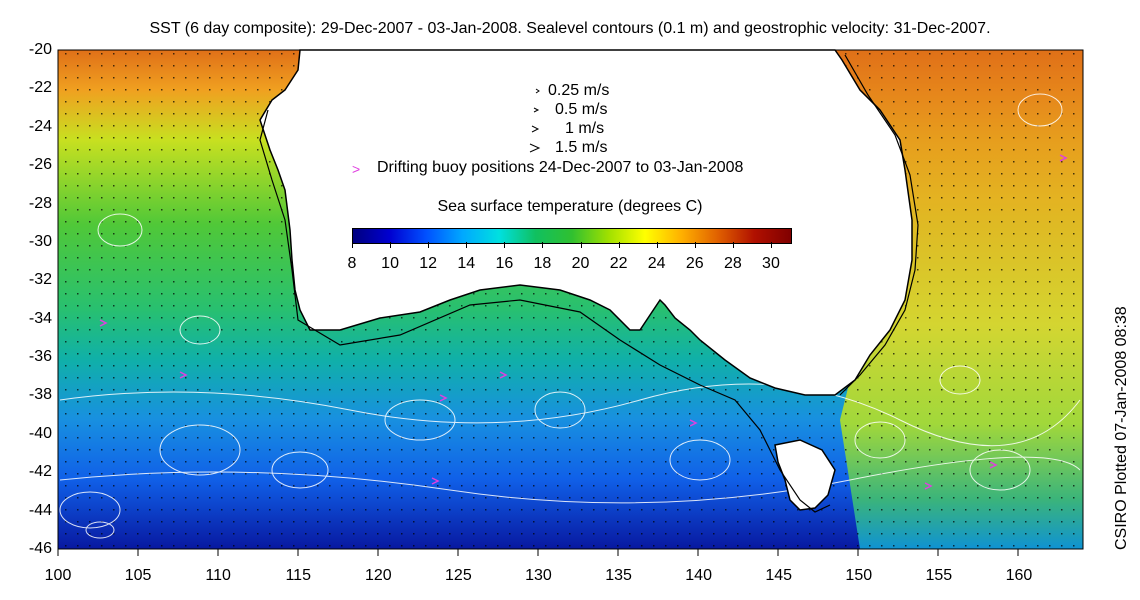  Describe the element at coordinates (466, 263) in the screenshot. I see `colorbar-tick-label: 14` at that location.